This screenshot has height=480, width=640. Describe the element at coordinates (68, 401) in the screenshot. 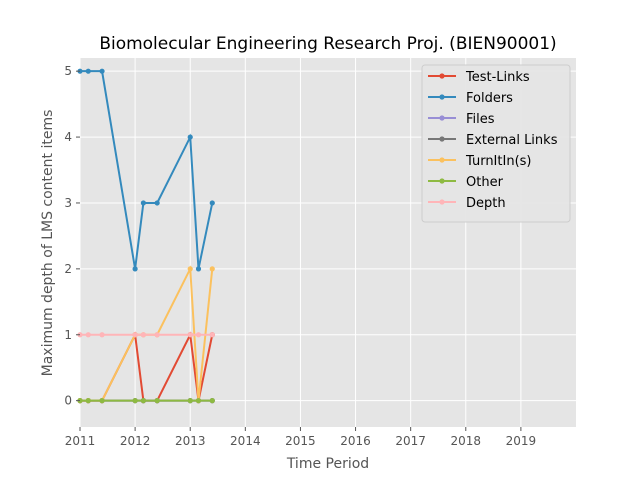

I see `y-tick-label: 0` at that location.